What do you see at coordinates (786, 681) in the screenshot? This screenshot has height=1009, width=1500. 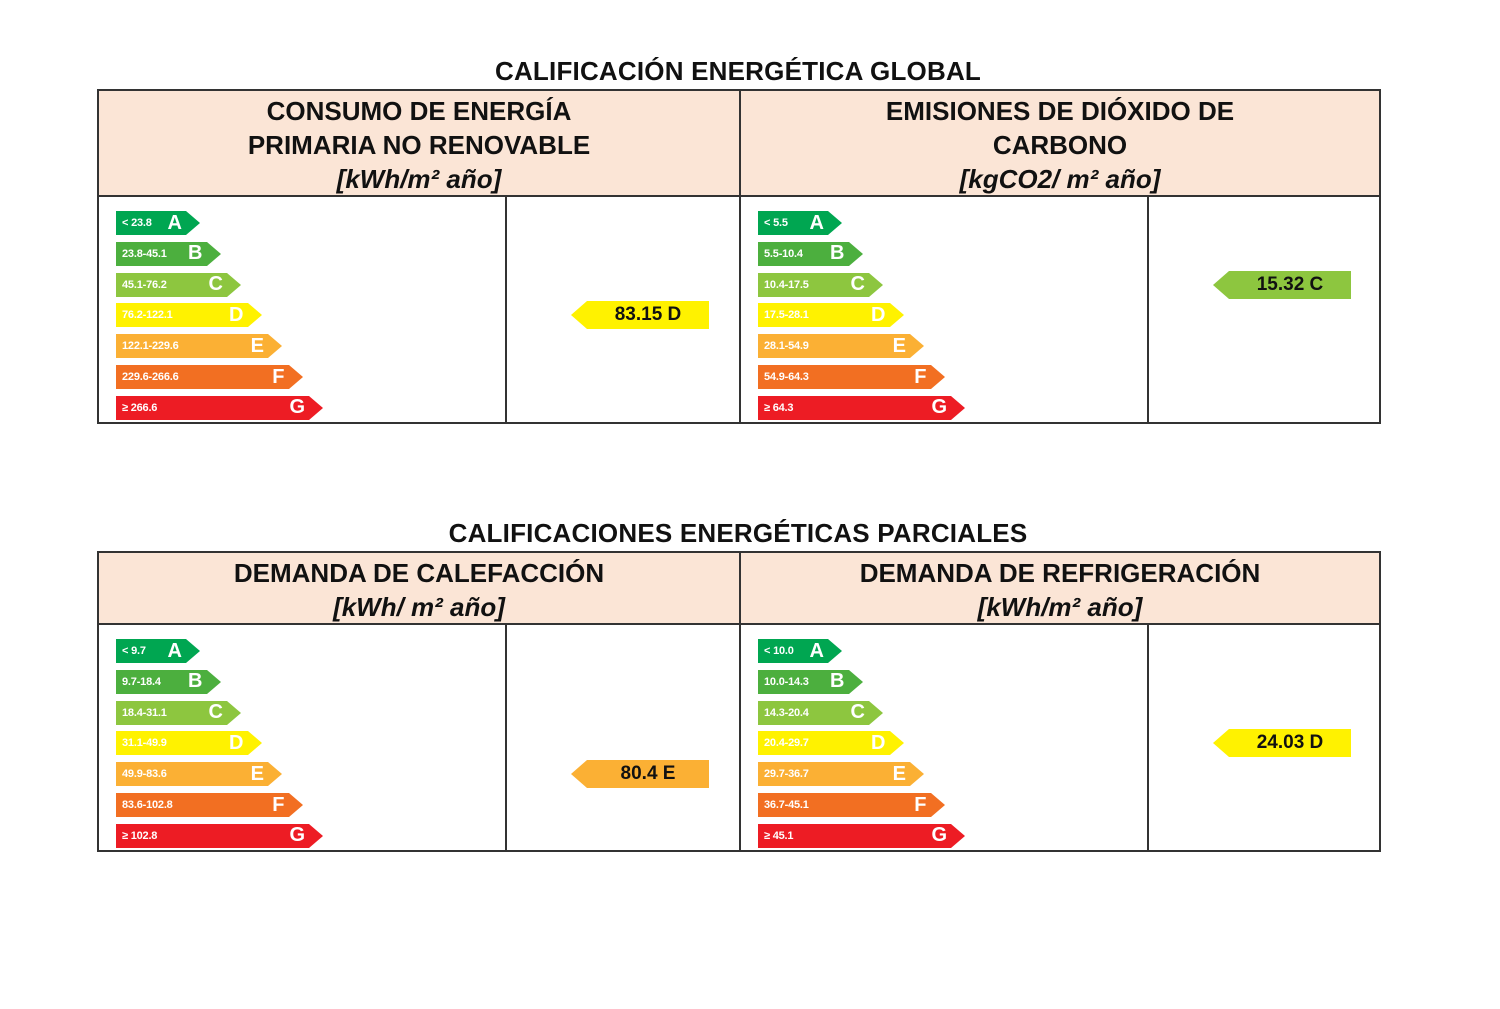 I see `scale-range-label: 10.0-14.3` at bounding box center [786, 681].